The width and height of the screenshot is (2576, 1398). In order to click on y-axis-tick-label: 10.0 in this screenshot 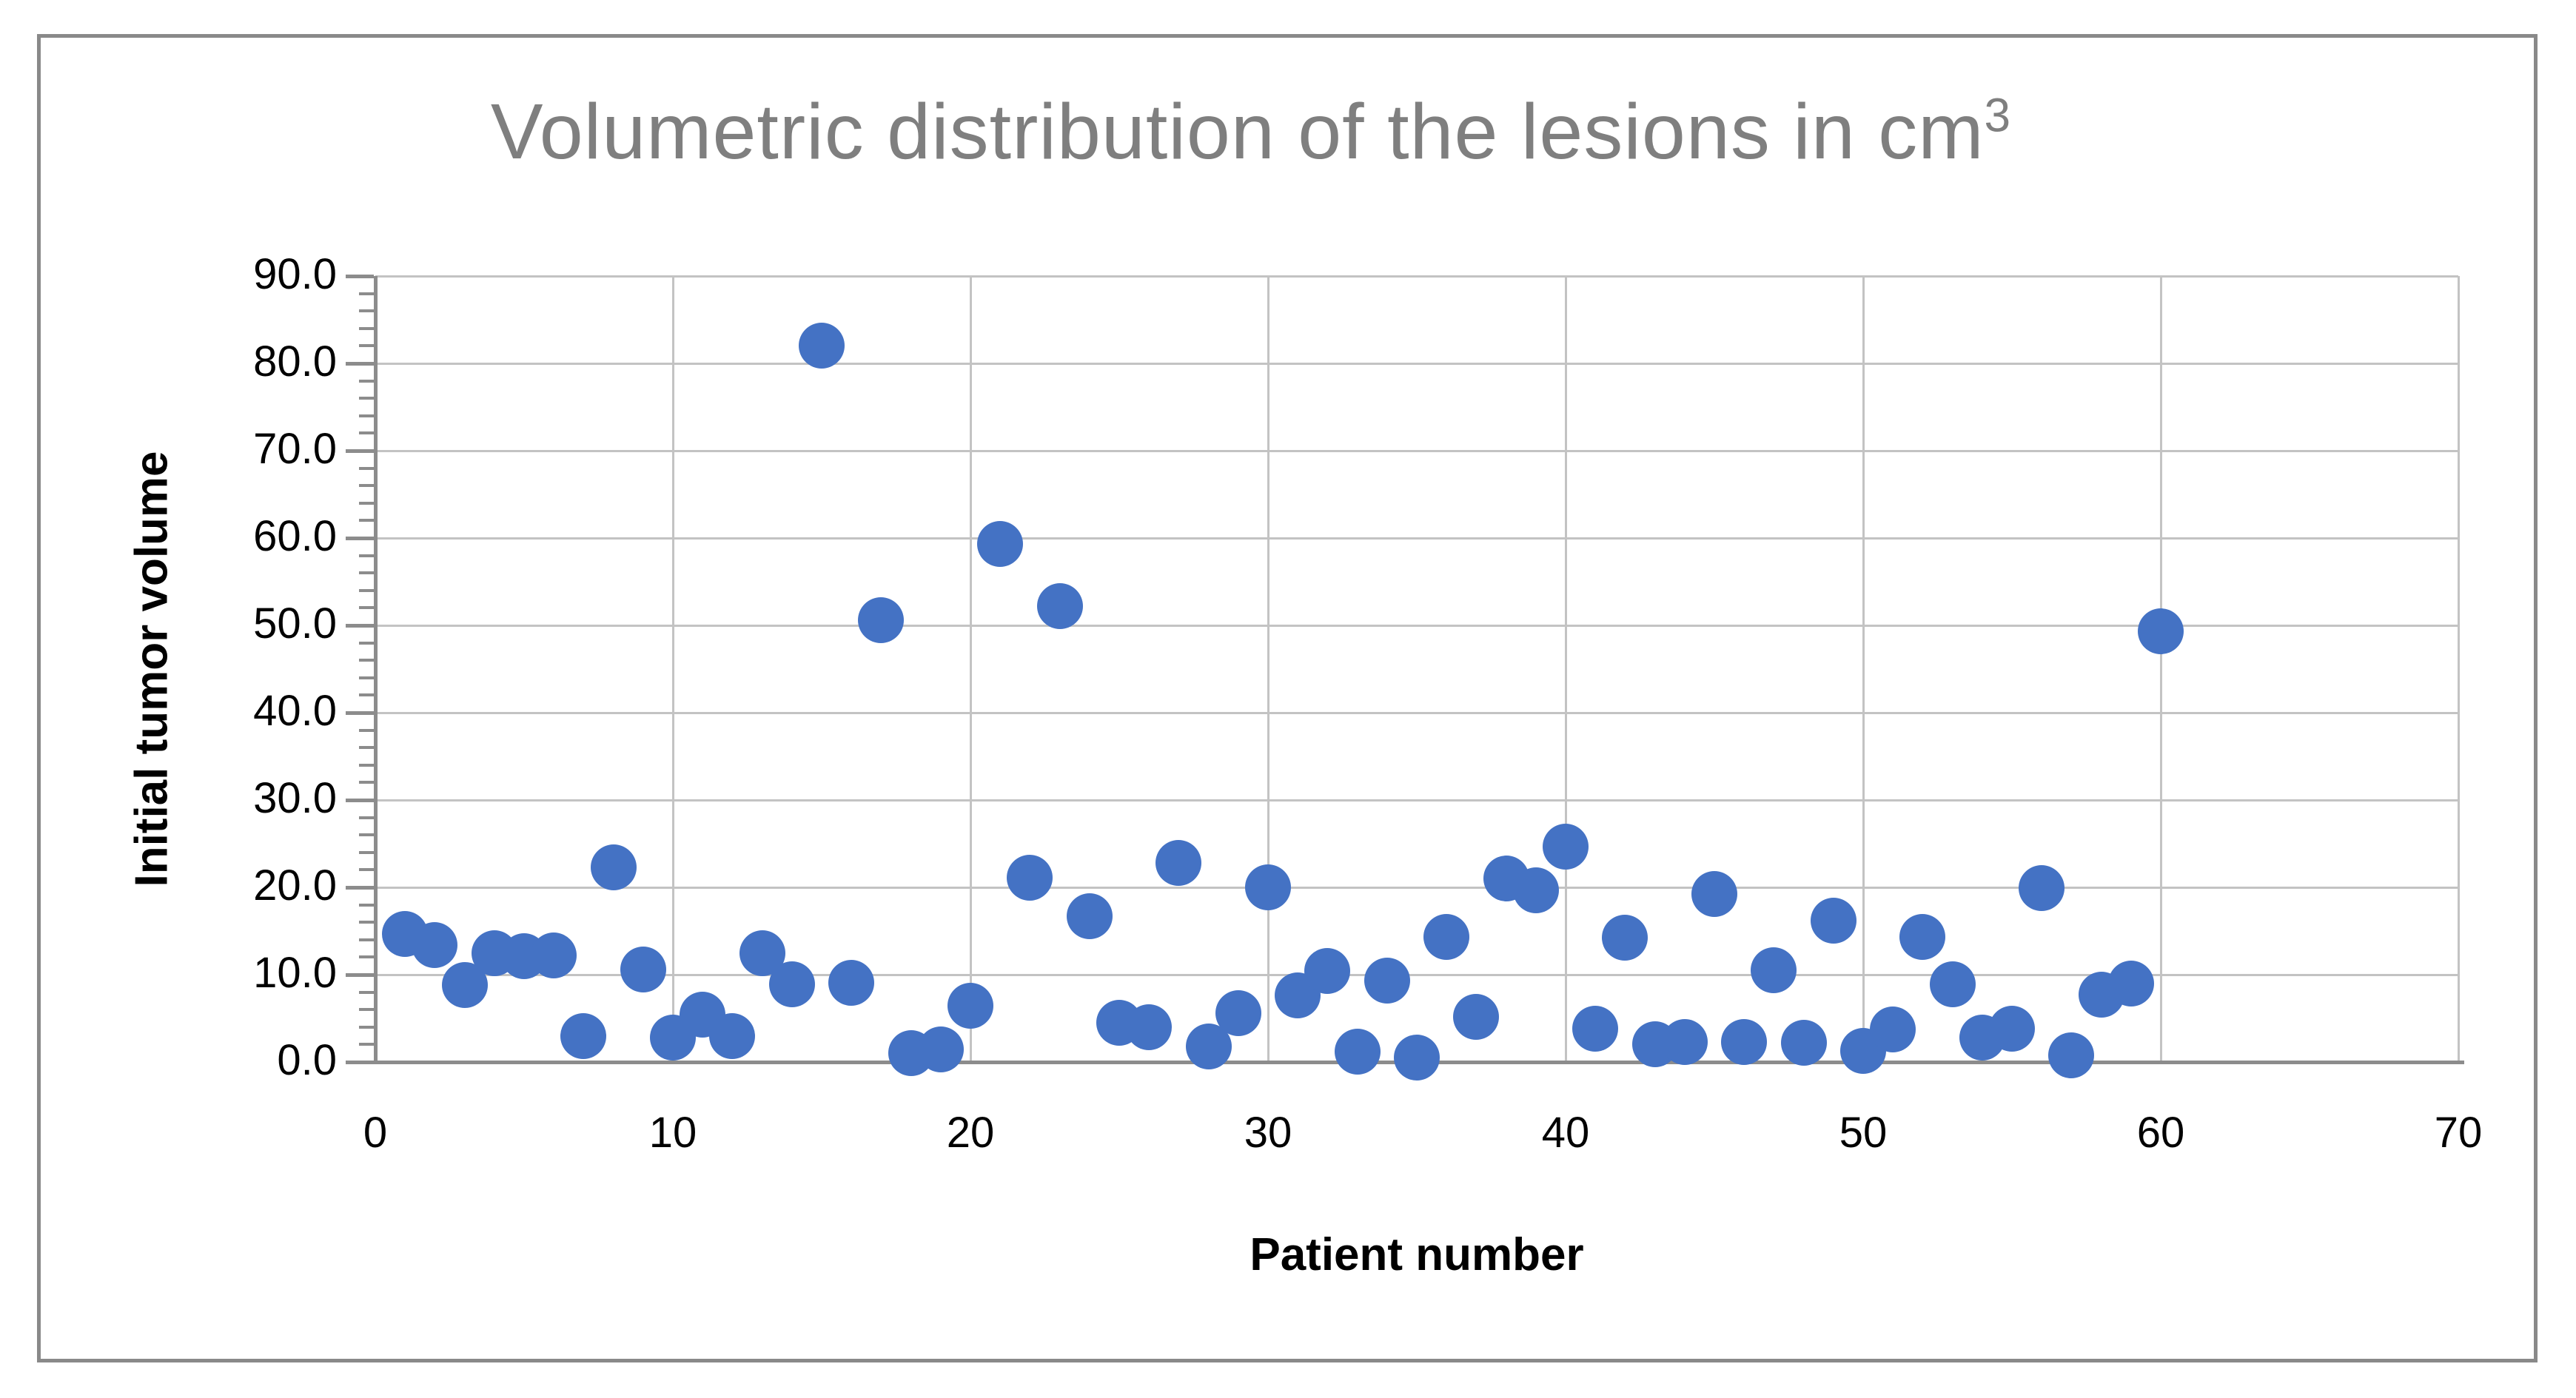, I will do `click(295, 973)`.